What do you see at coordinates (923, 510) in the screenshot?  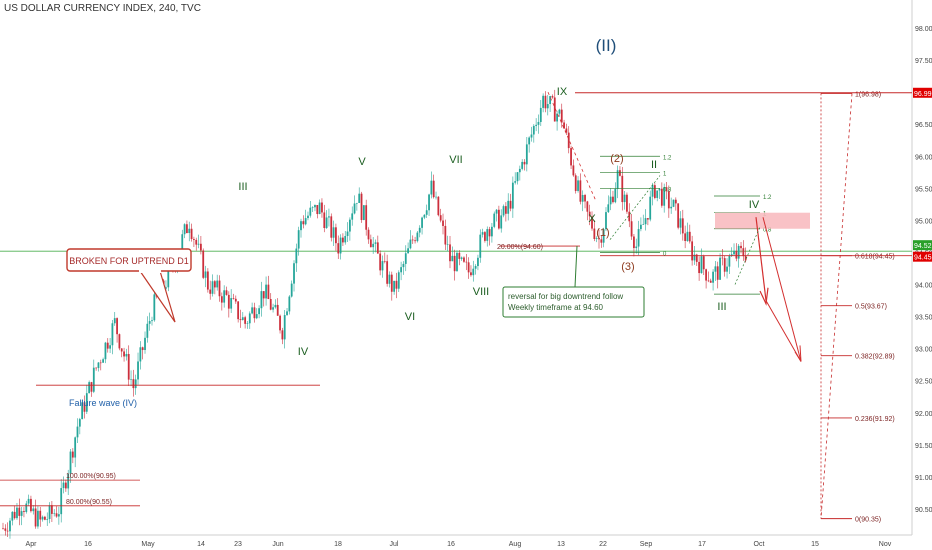 I see `y-tick-label: 90.50` at bounding box center [923, 510].